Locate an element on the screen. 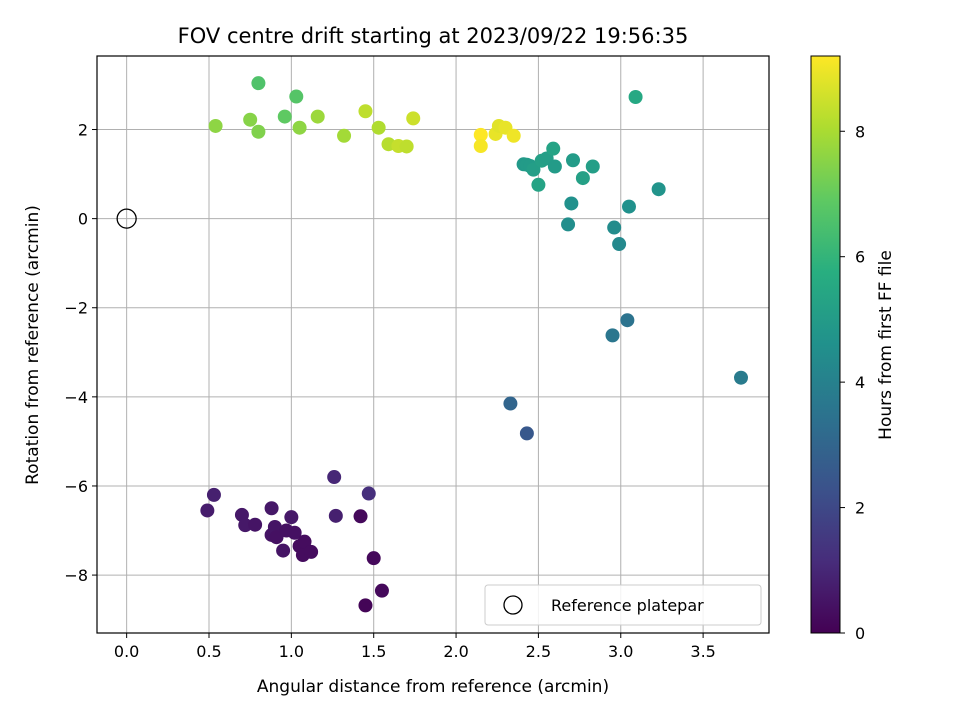 The width and height of the screenshot is (960, 720). colorbar-tick-label: 0 is located at coordinates (860, 633).